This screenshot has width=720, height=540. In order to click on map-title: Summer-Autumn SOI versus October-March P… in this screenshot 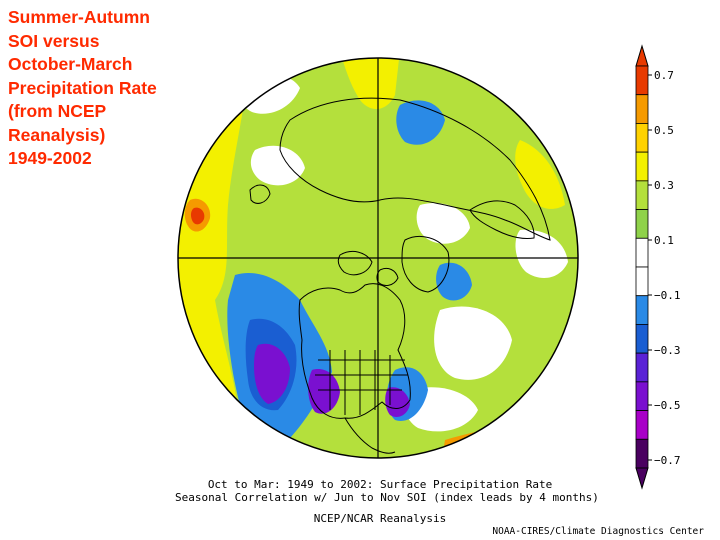, I will do `click(103, 88)`.